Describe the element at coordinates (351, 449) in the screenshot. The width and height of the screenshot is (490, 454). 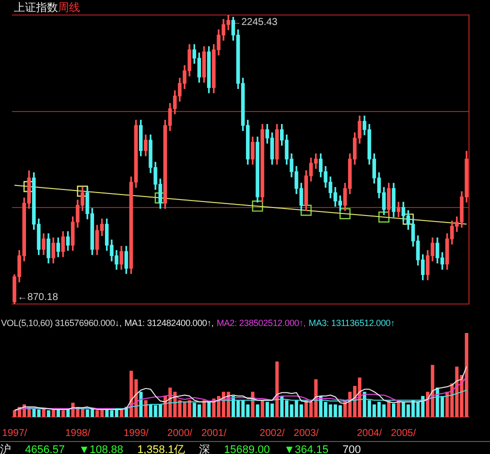
I see `text: 700` at that location.